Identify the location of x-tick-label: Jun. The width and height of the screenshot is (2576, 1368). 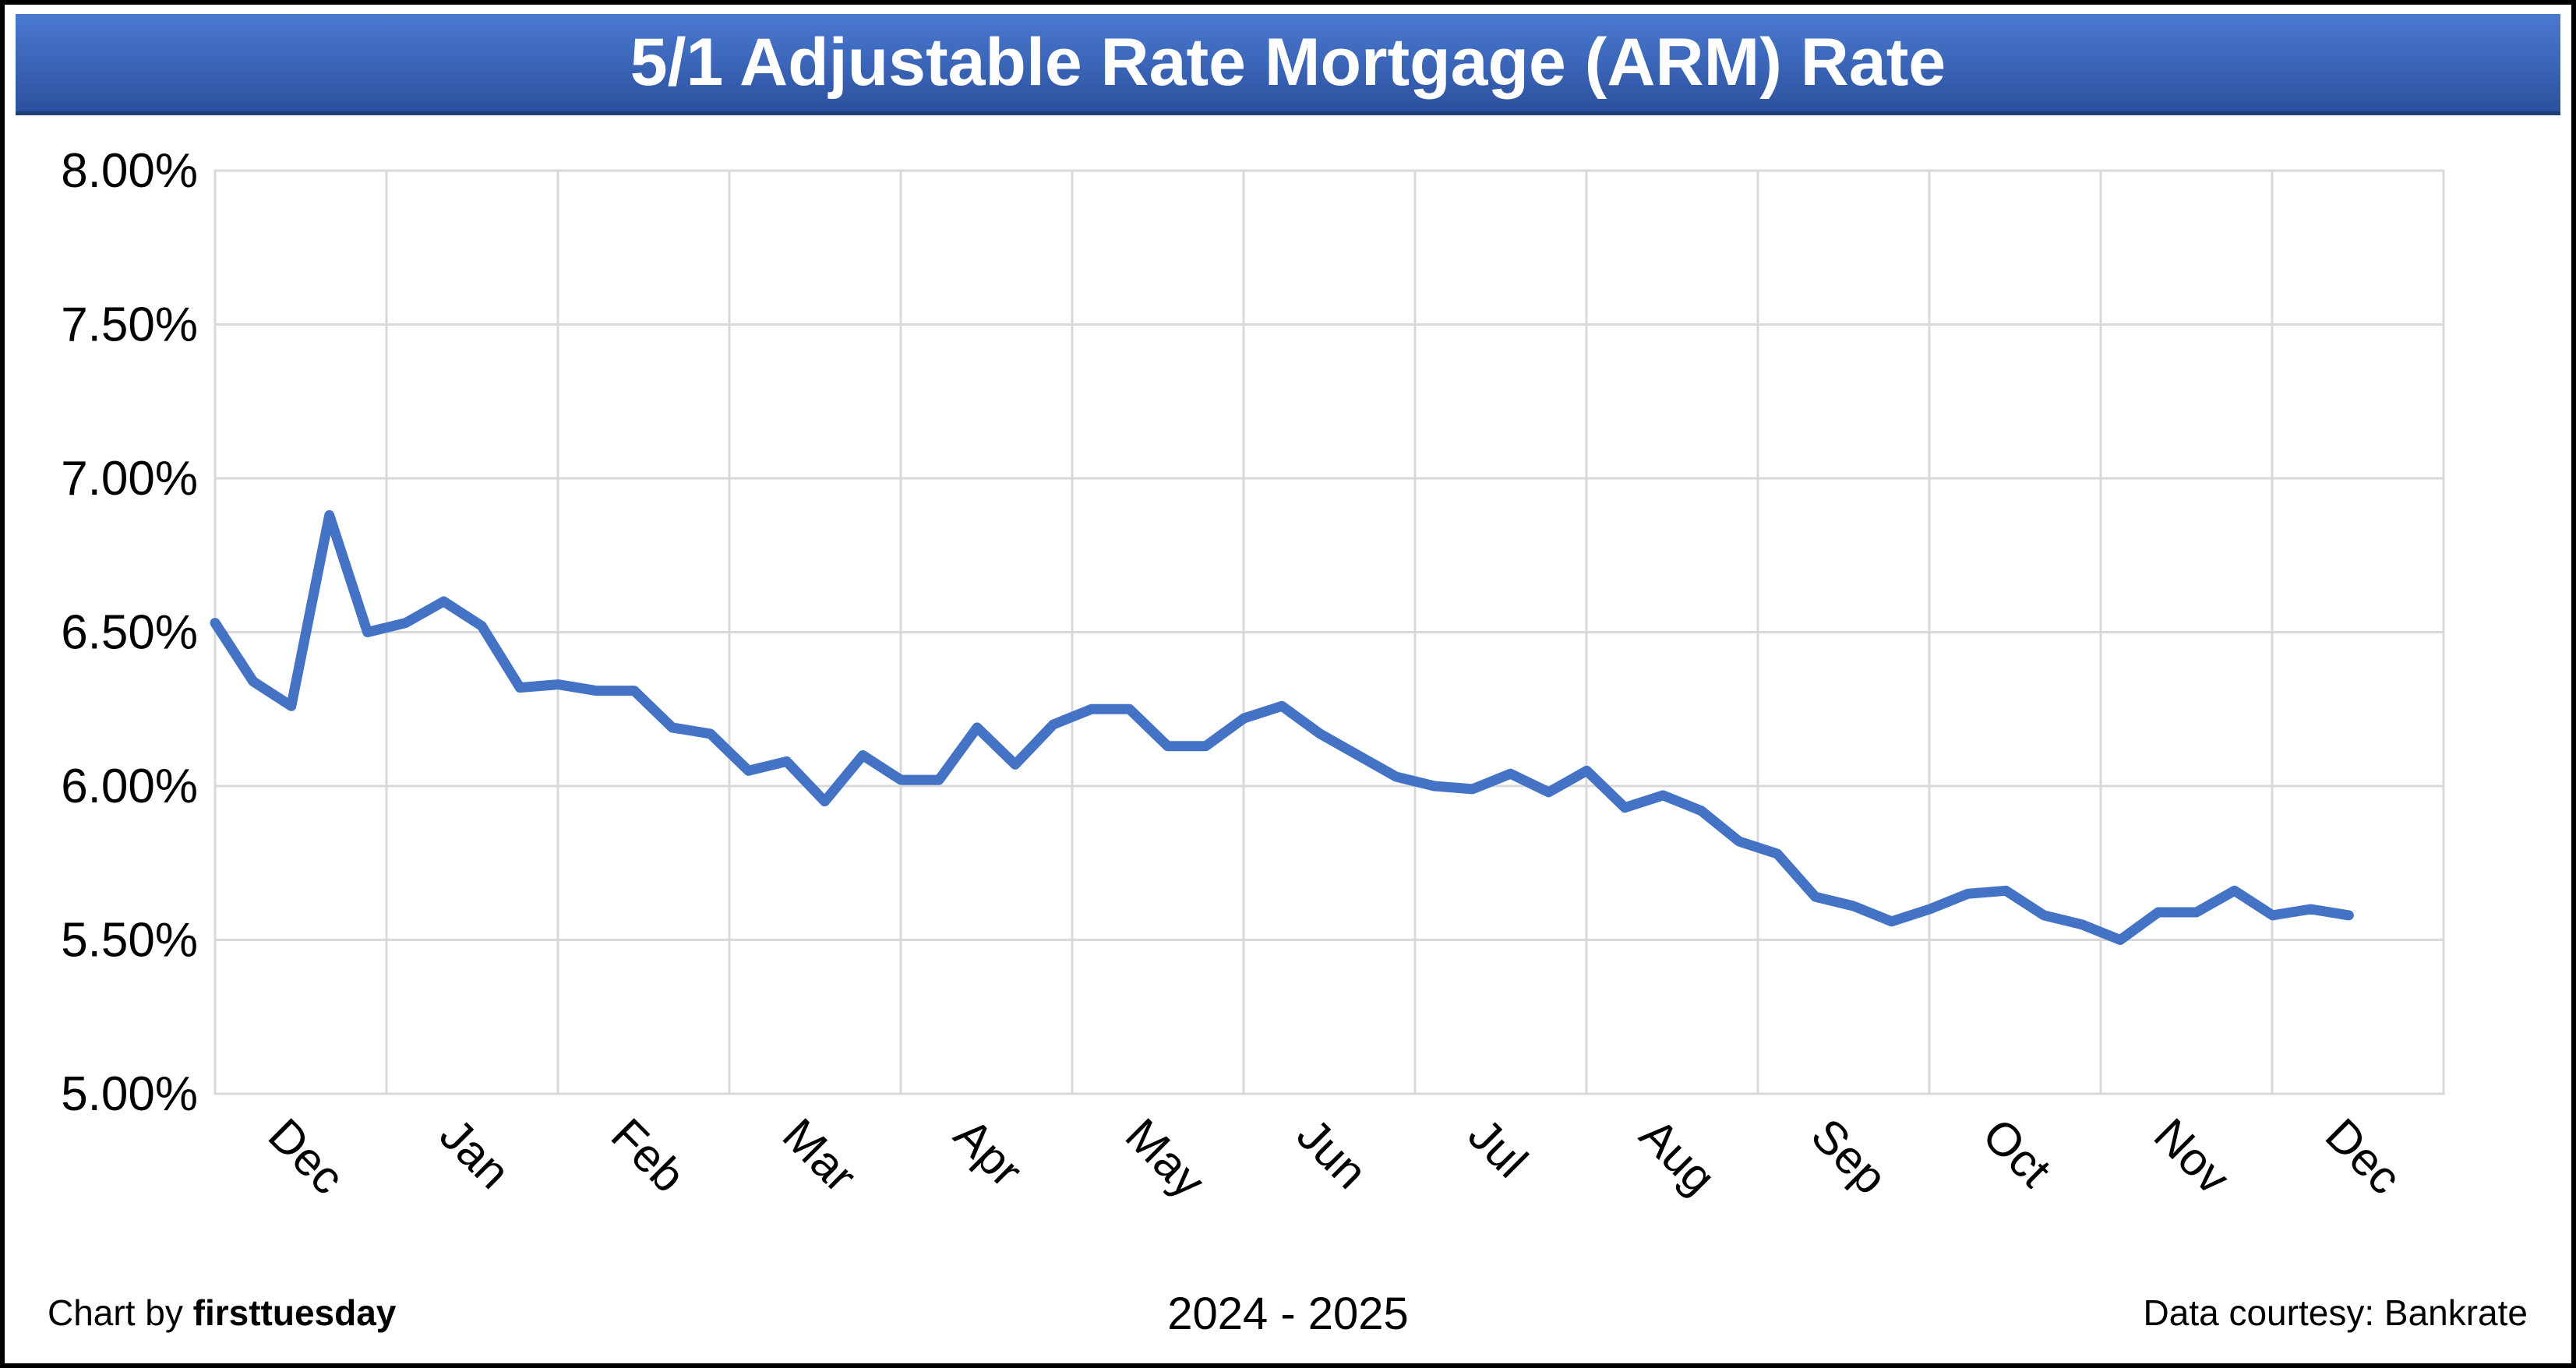
(1332, 1154).